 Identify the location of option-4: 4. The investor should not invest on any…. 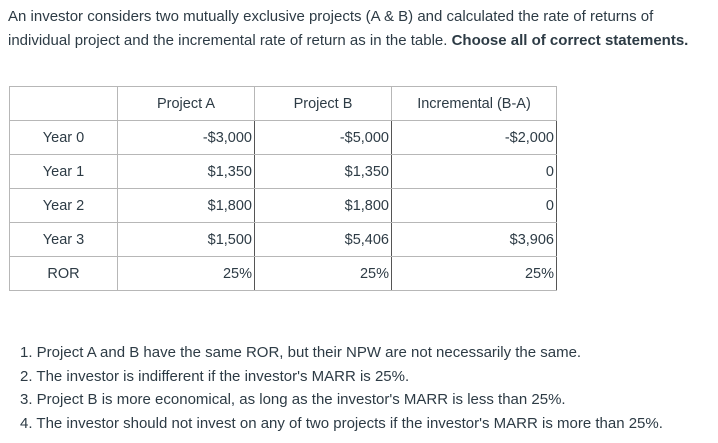
(341, 424).